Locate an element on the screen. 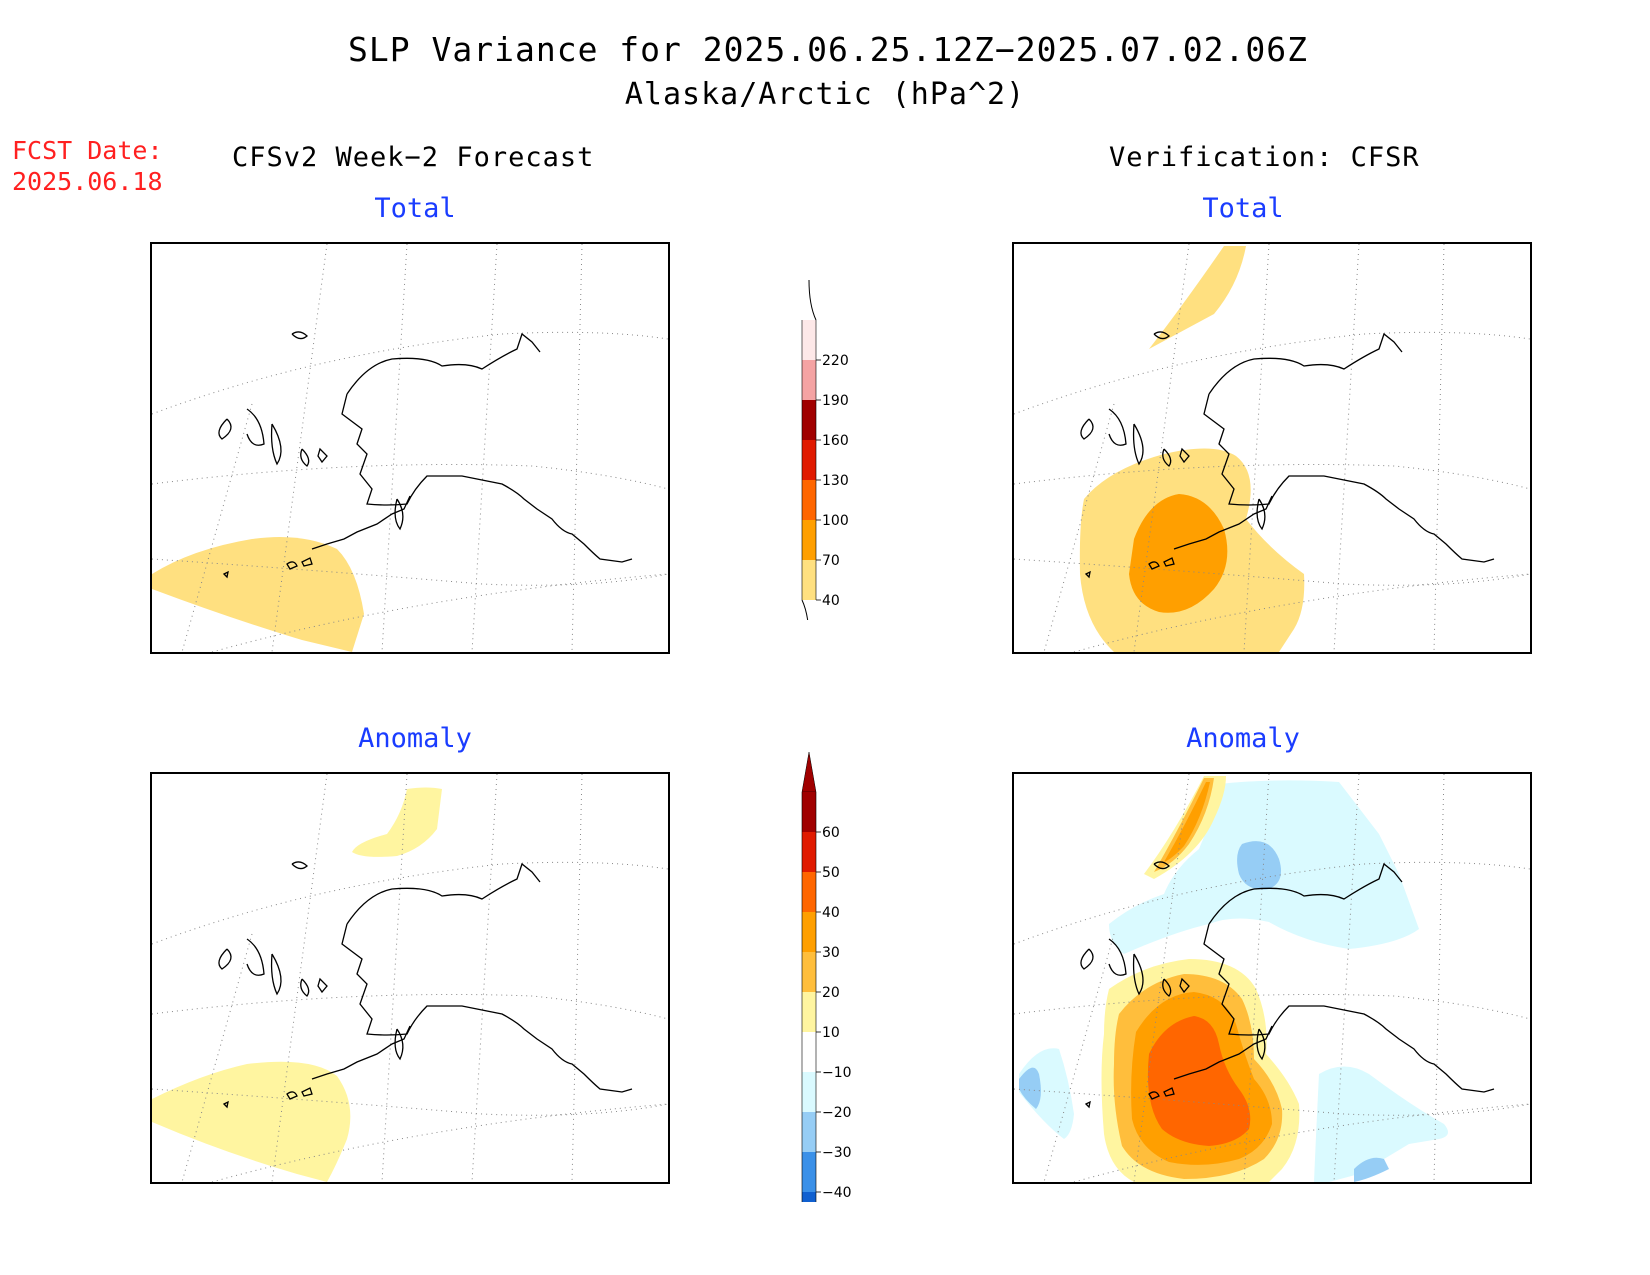 This screenshot has width=1650, height=1275. anomaly-neg20-contour-se is located at coordinates (1371, 1169).